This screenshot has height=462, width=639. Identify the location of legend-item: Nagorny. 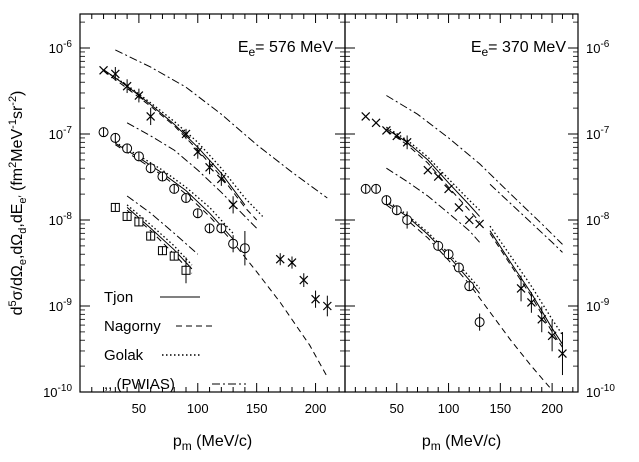
(159, 326).